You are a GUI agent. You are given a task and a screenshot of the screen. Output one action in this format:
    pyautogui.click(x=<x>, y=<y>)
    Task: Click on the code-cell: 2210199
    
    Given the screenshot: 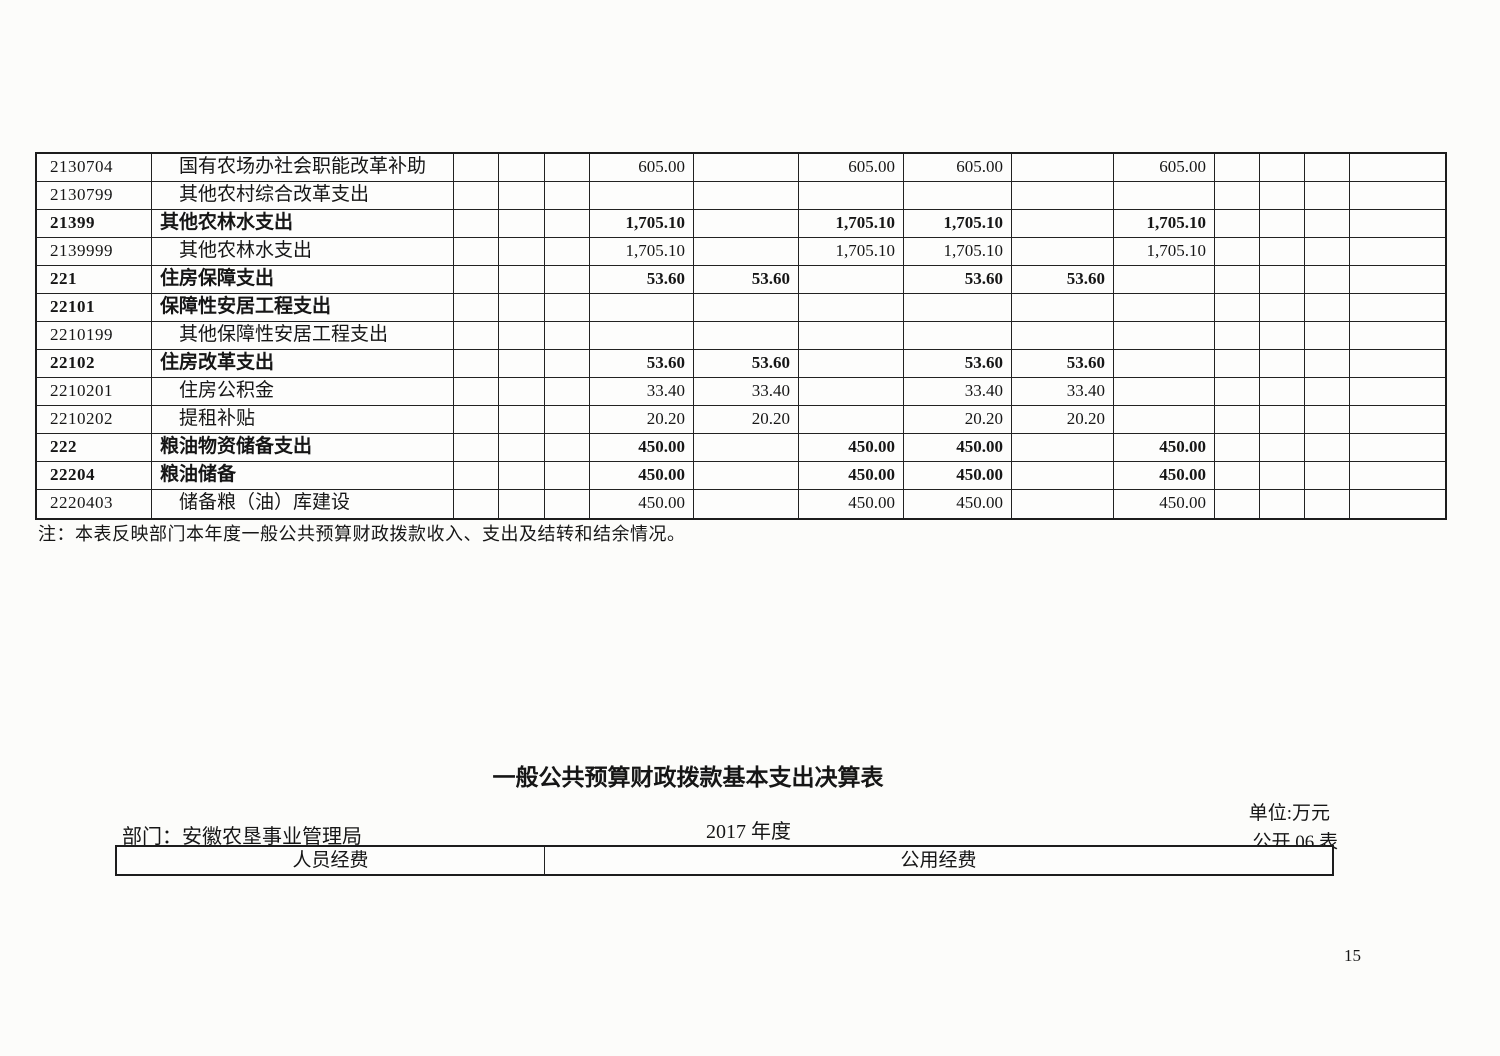 What is the action you would take?
    pyautogui.click(x=94, y=336)
    